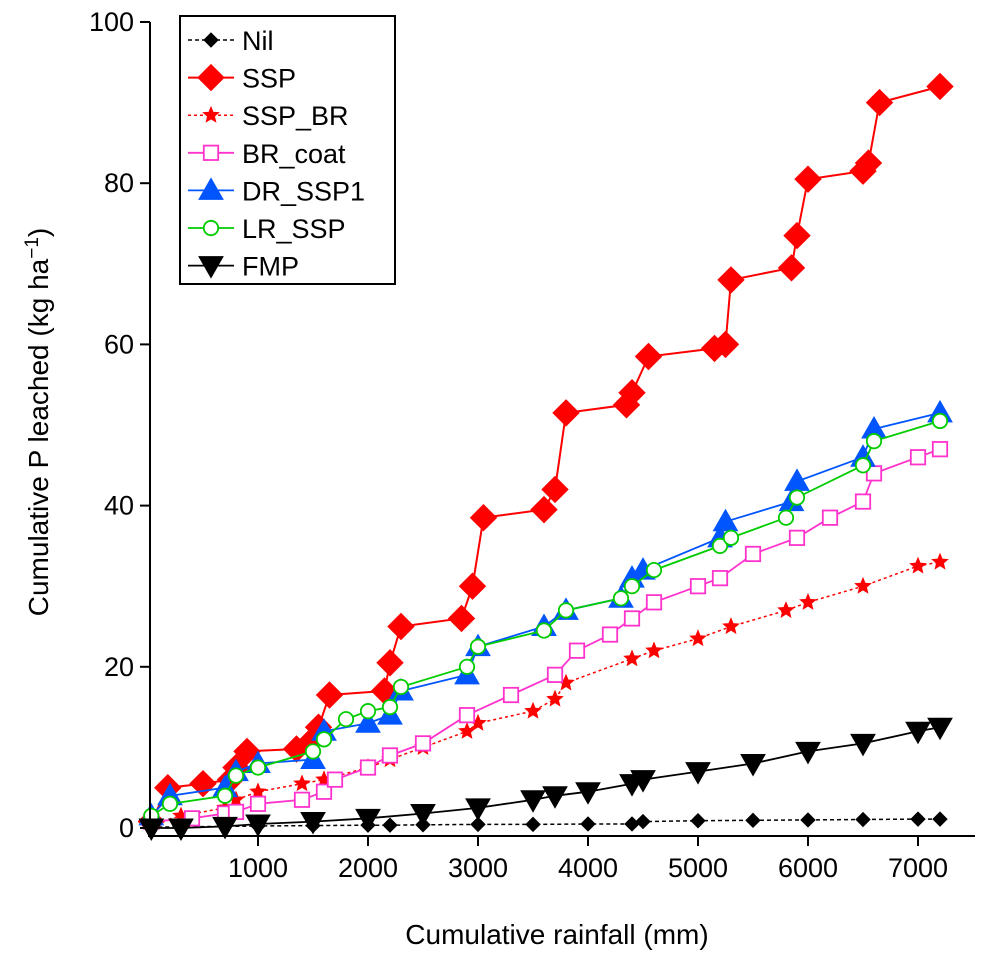 This screenshot has width=992, height=958. I want to click on y-tick-label: 40, so click(119, 506).